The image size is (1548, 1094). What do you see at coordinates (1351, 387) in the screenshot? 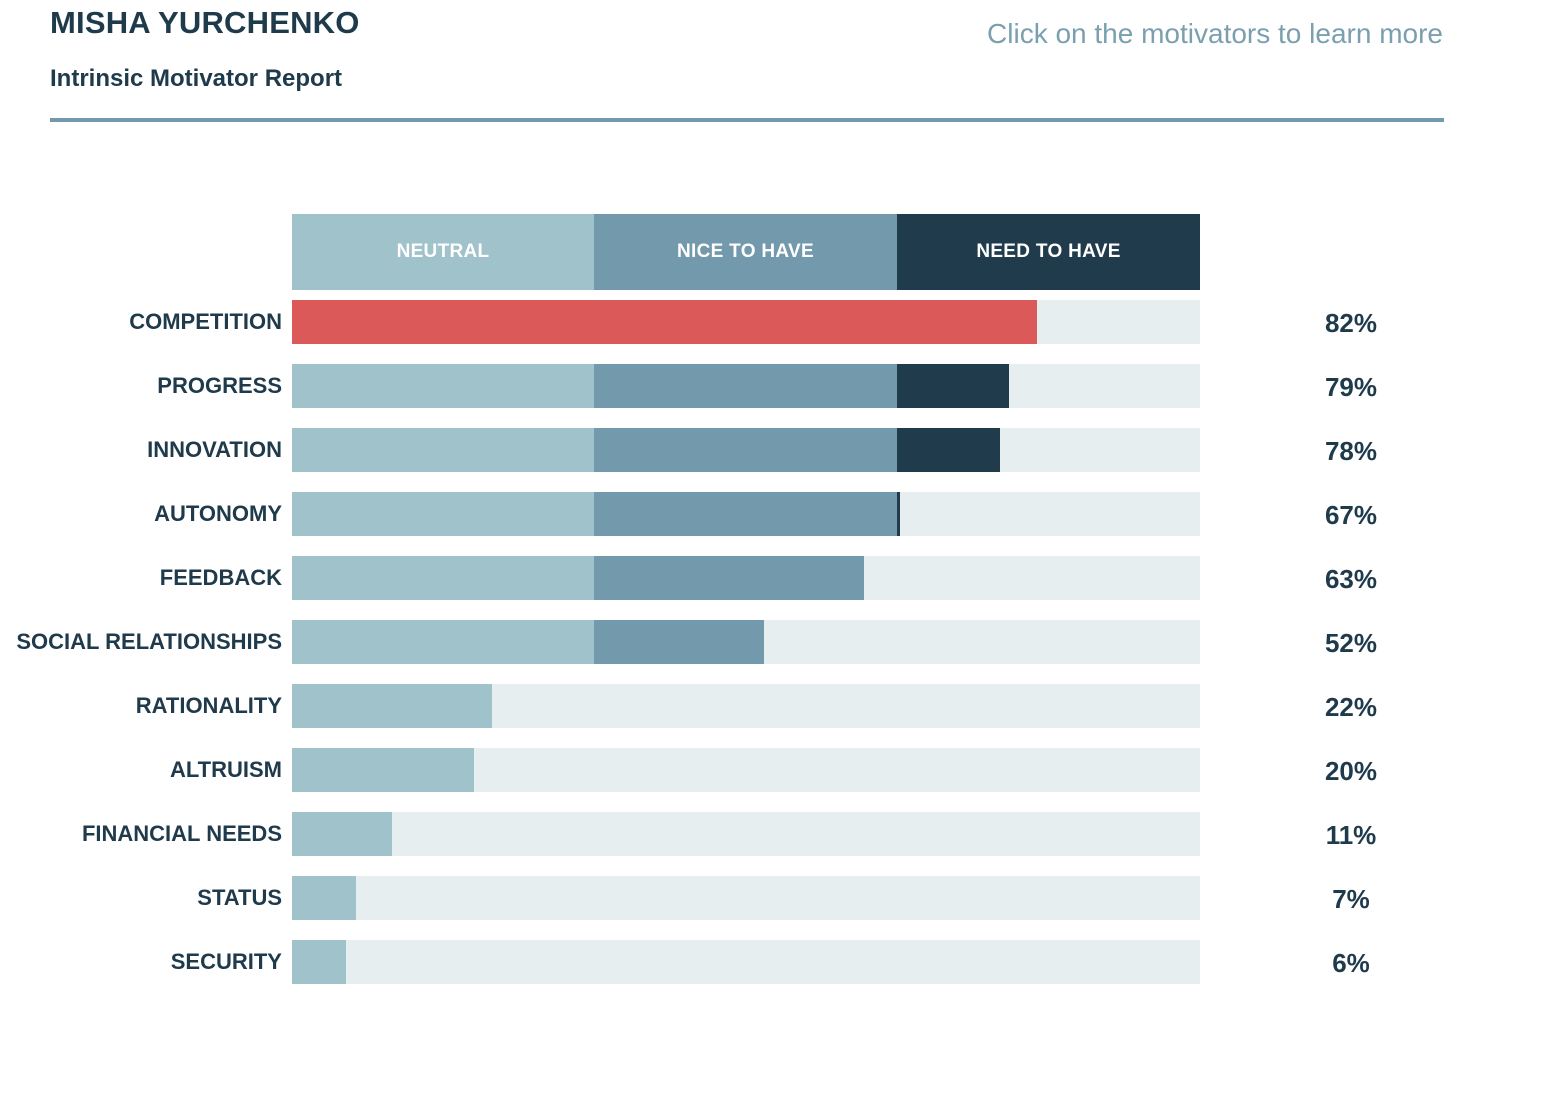
I see `motivator-value: 79%` at bounding box center [1351, 387].